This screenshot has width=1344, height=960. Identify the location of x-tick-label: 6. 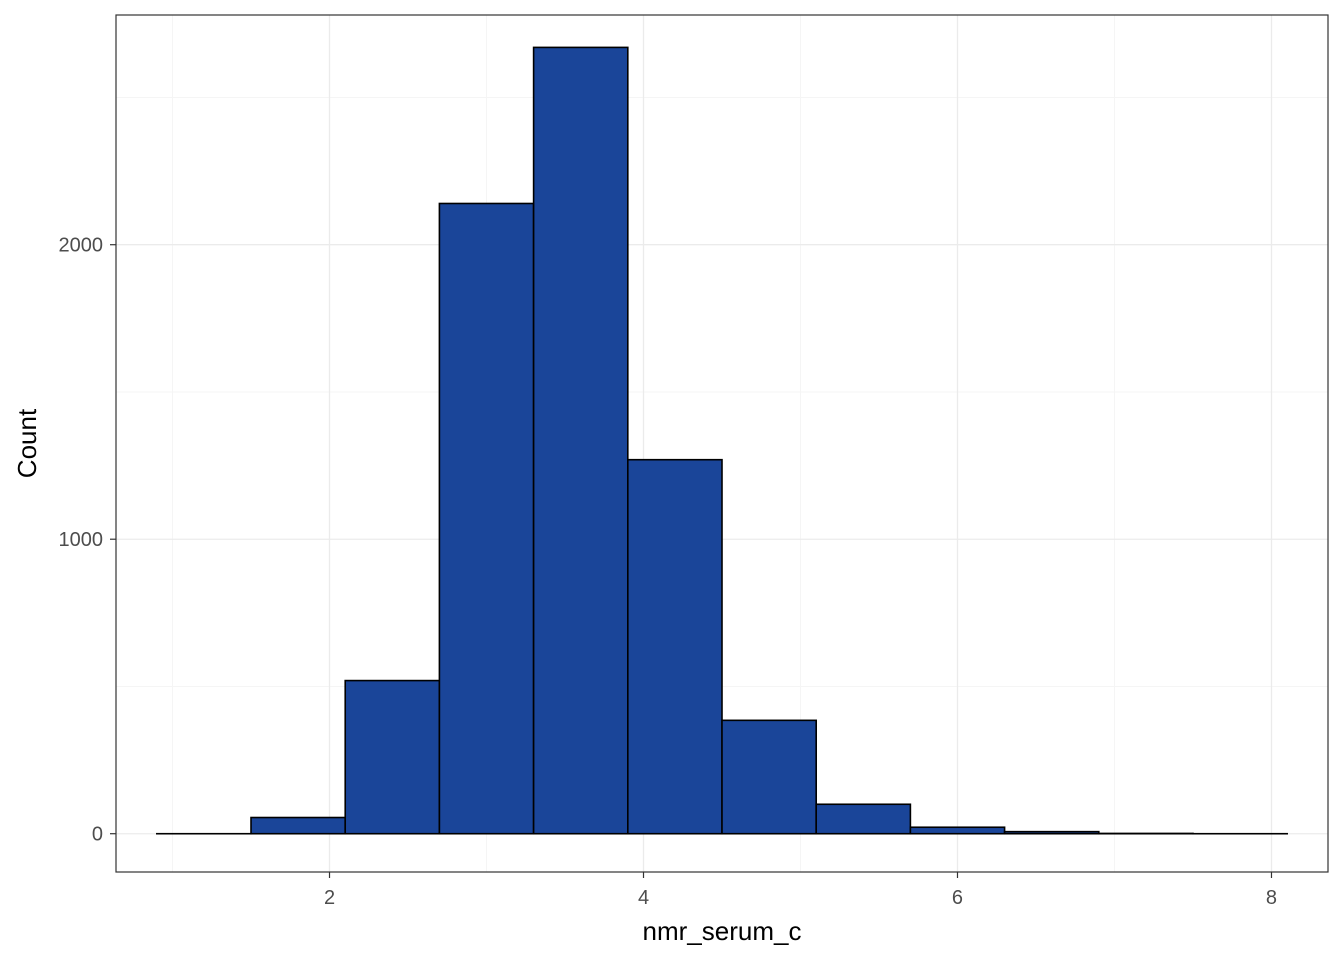
(957, 898).